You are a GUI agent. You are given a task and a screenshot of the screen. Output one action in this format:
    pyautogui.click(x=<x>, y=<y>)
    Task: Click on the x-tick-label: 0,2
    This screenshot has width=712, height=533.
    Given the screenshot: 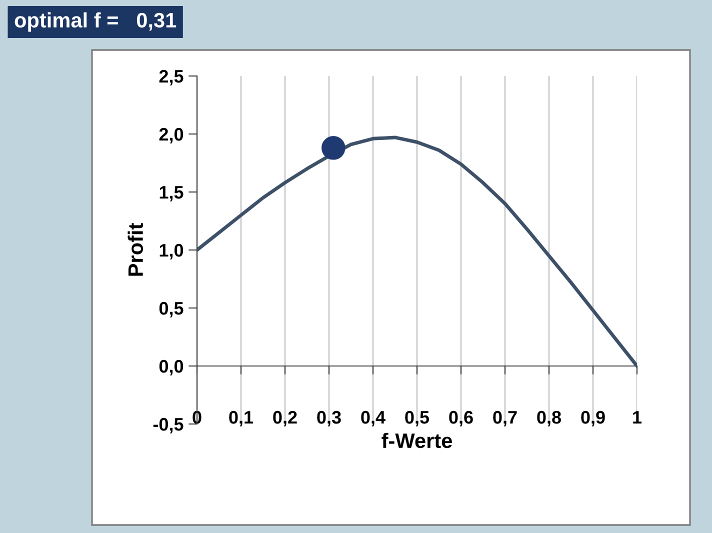 What is the action you would take?
    pyautogui.click(x=285, y=418)
    